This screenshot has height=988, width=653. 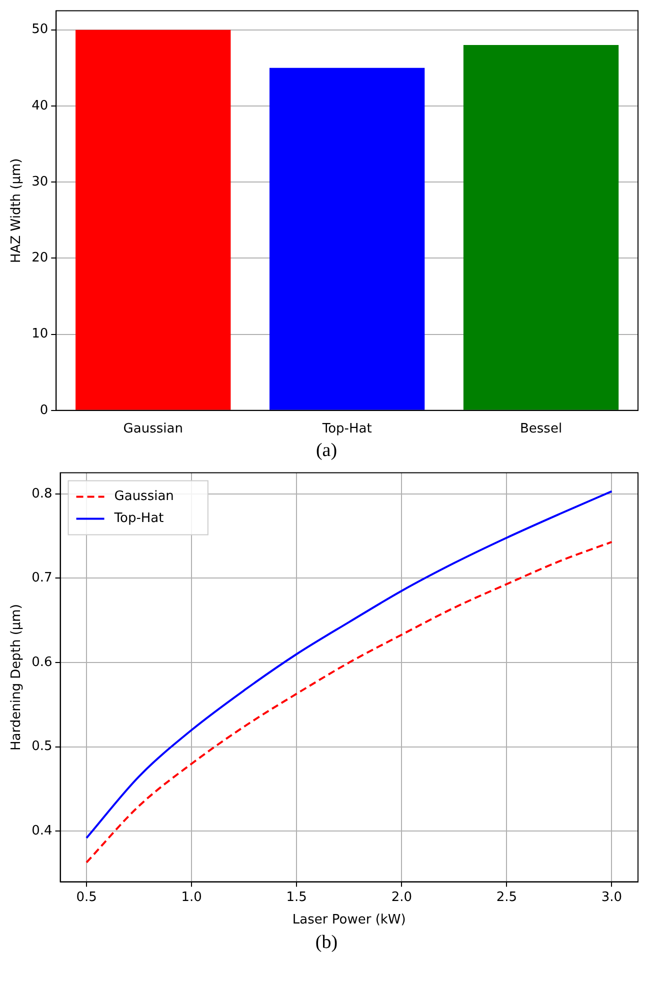 I want to click on x-tick-label: Gaussian, so click(x=153, y=429).